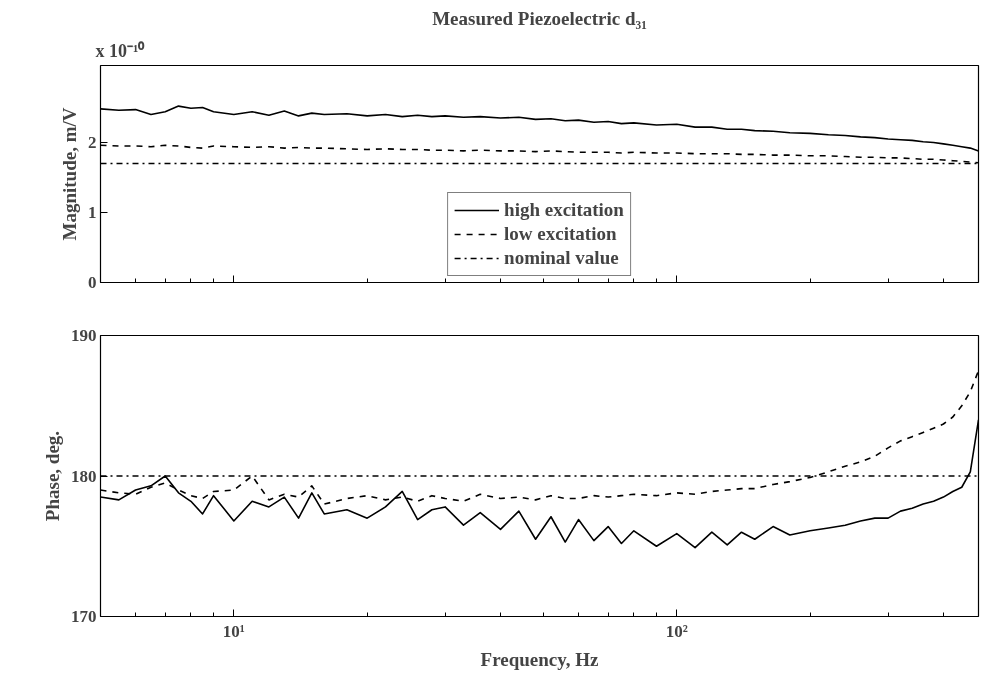  I want to click on y-axis-title: Magnitude, m/V, so click(69, 174).